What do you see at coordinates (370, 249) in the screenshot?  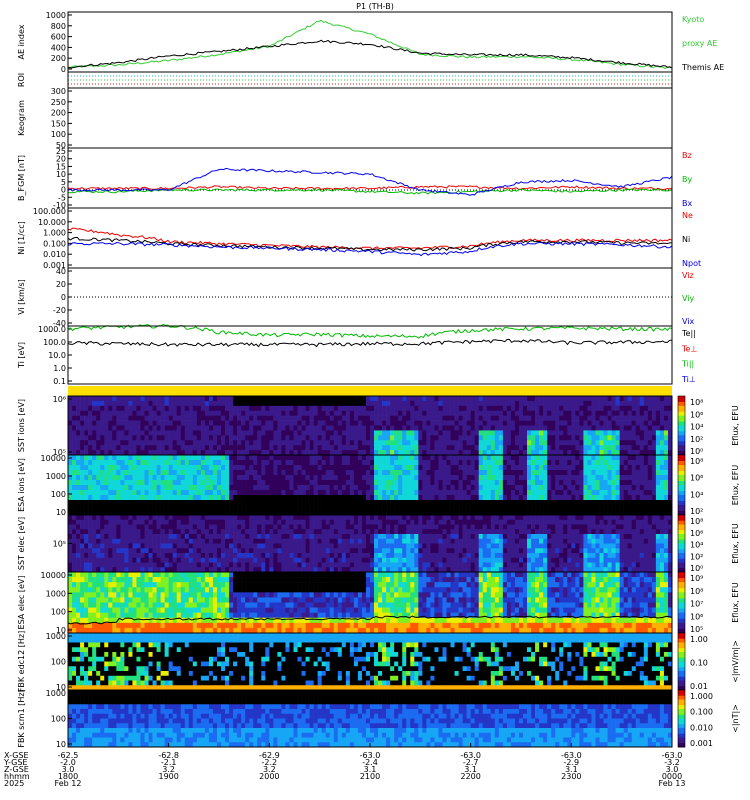 I see `ni-series-npot` at bounding box center [370, 249].